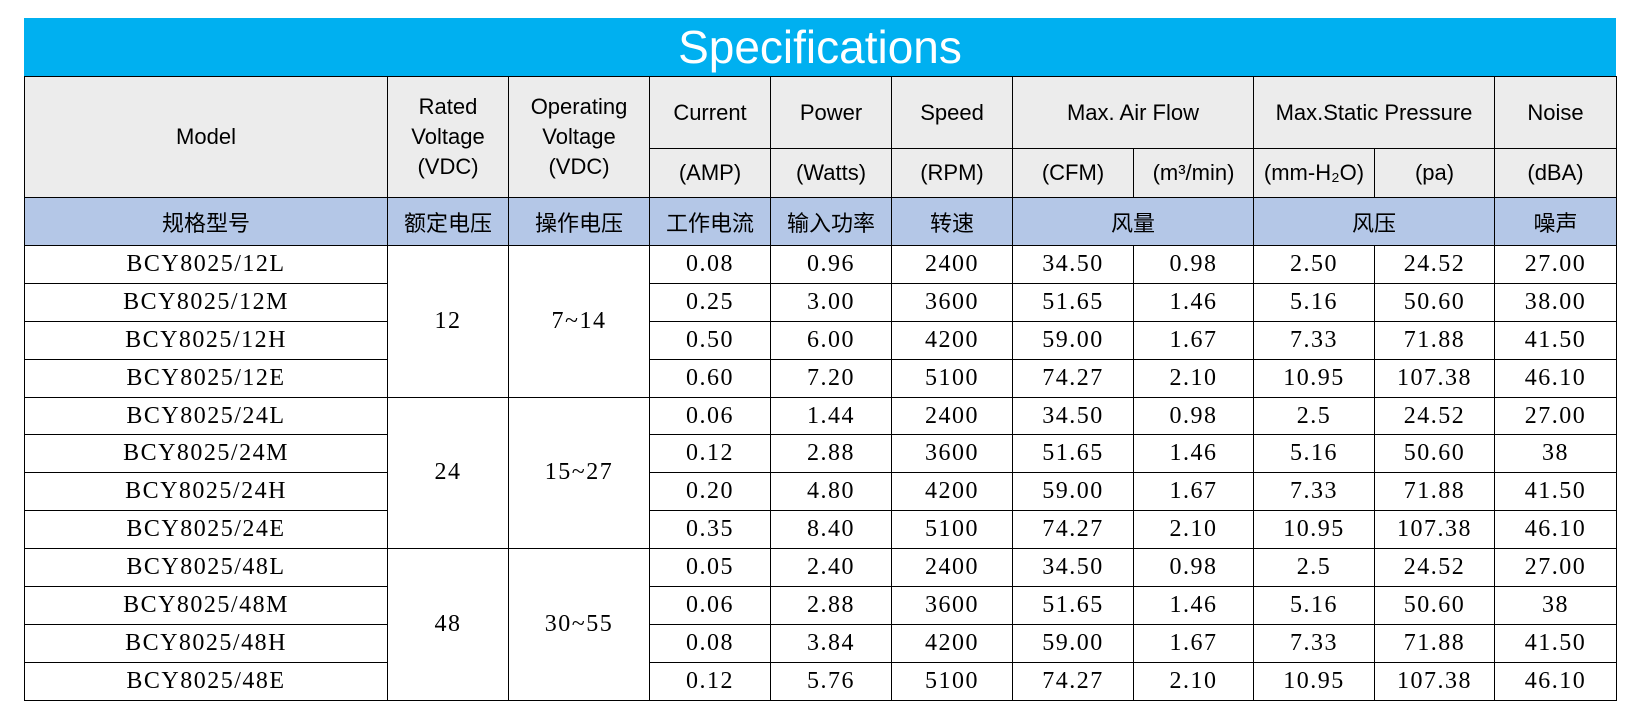  Describe the element at coordinates (1374, 221) in the screenshot. I see `chinese-header-cell: 风压` at that location.